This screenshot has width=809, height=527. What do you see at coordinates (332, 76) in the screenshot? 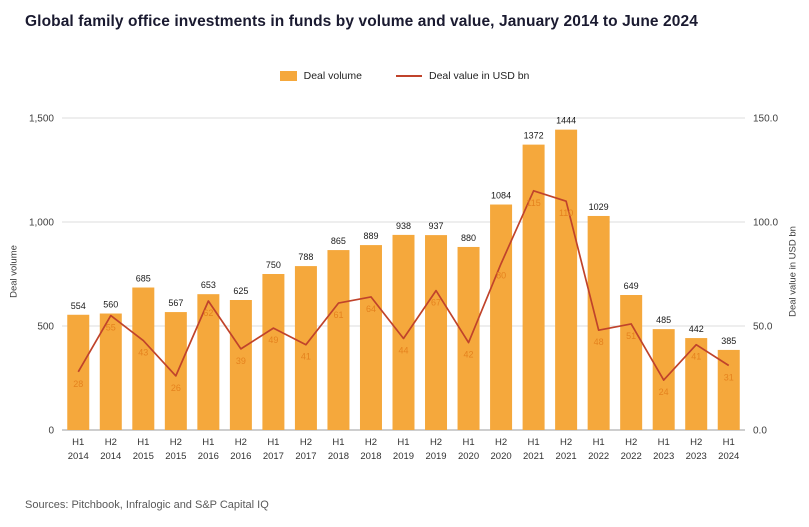
I see `legend-label-volume: Deal volume` at bounding box center [332, 76].